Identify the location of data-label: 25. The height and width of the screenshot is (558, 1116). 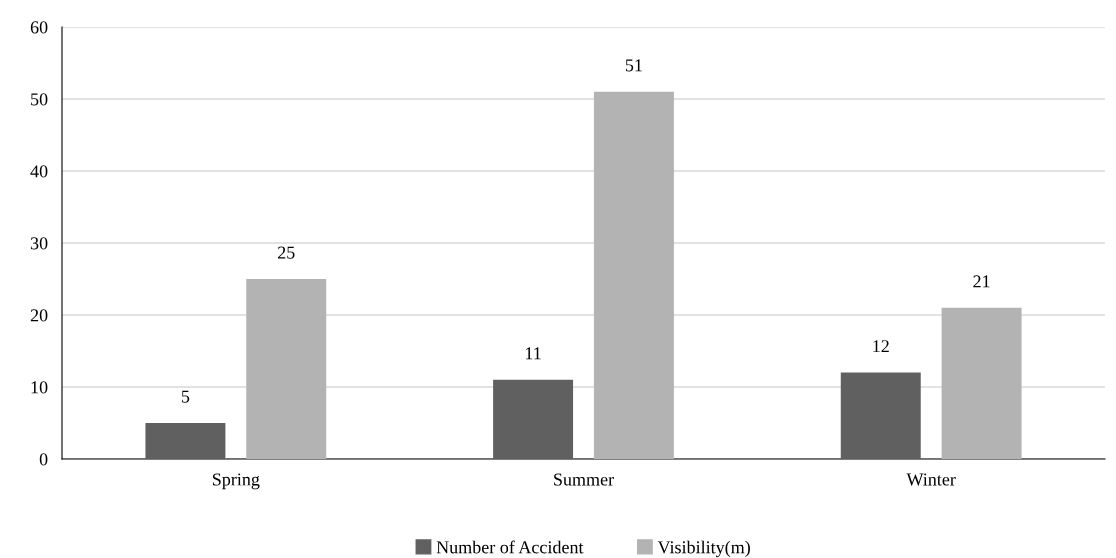
(286, 252).